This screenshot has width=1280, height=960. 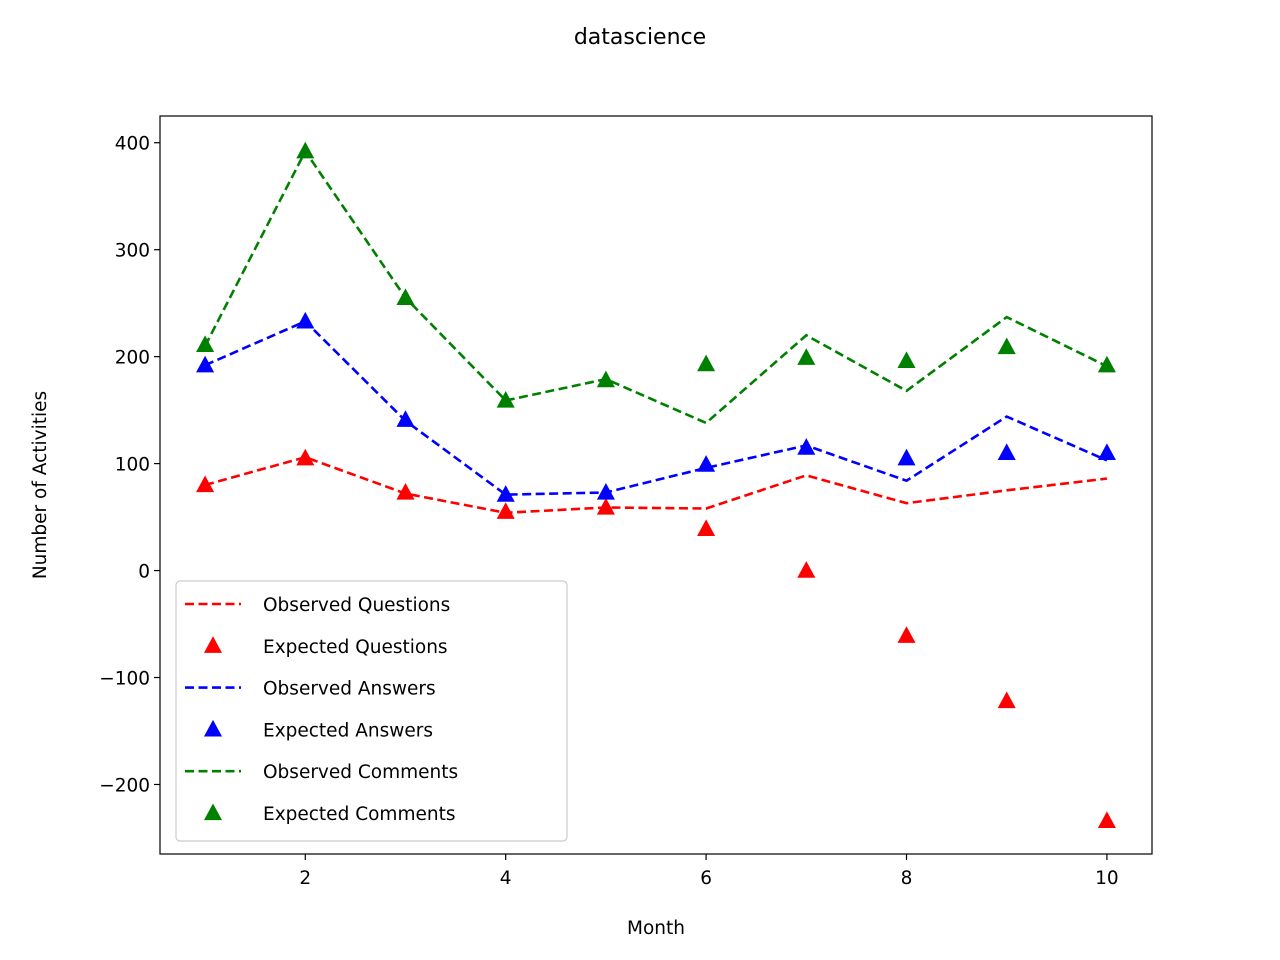 I want to click on y-tick-label: 400, so click(x=132, y=144).